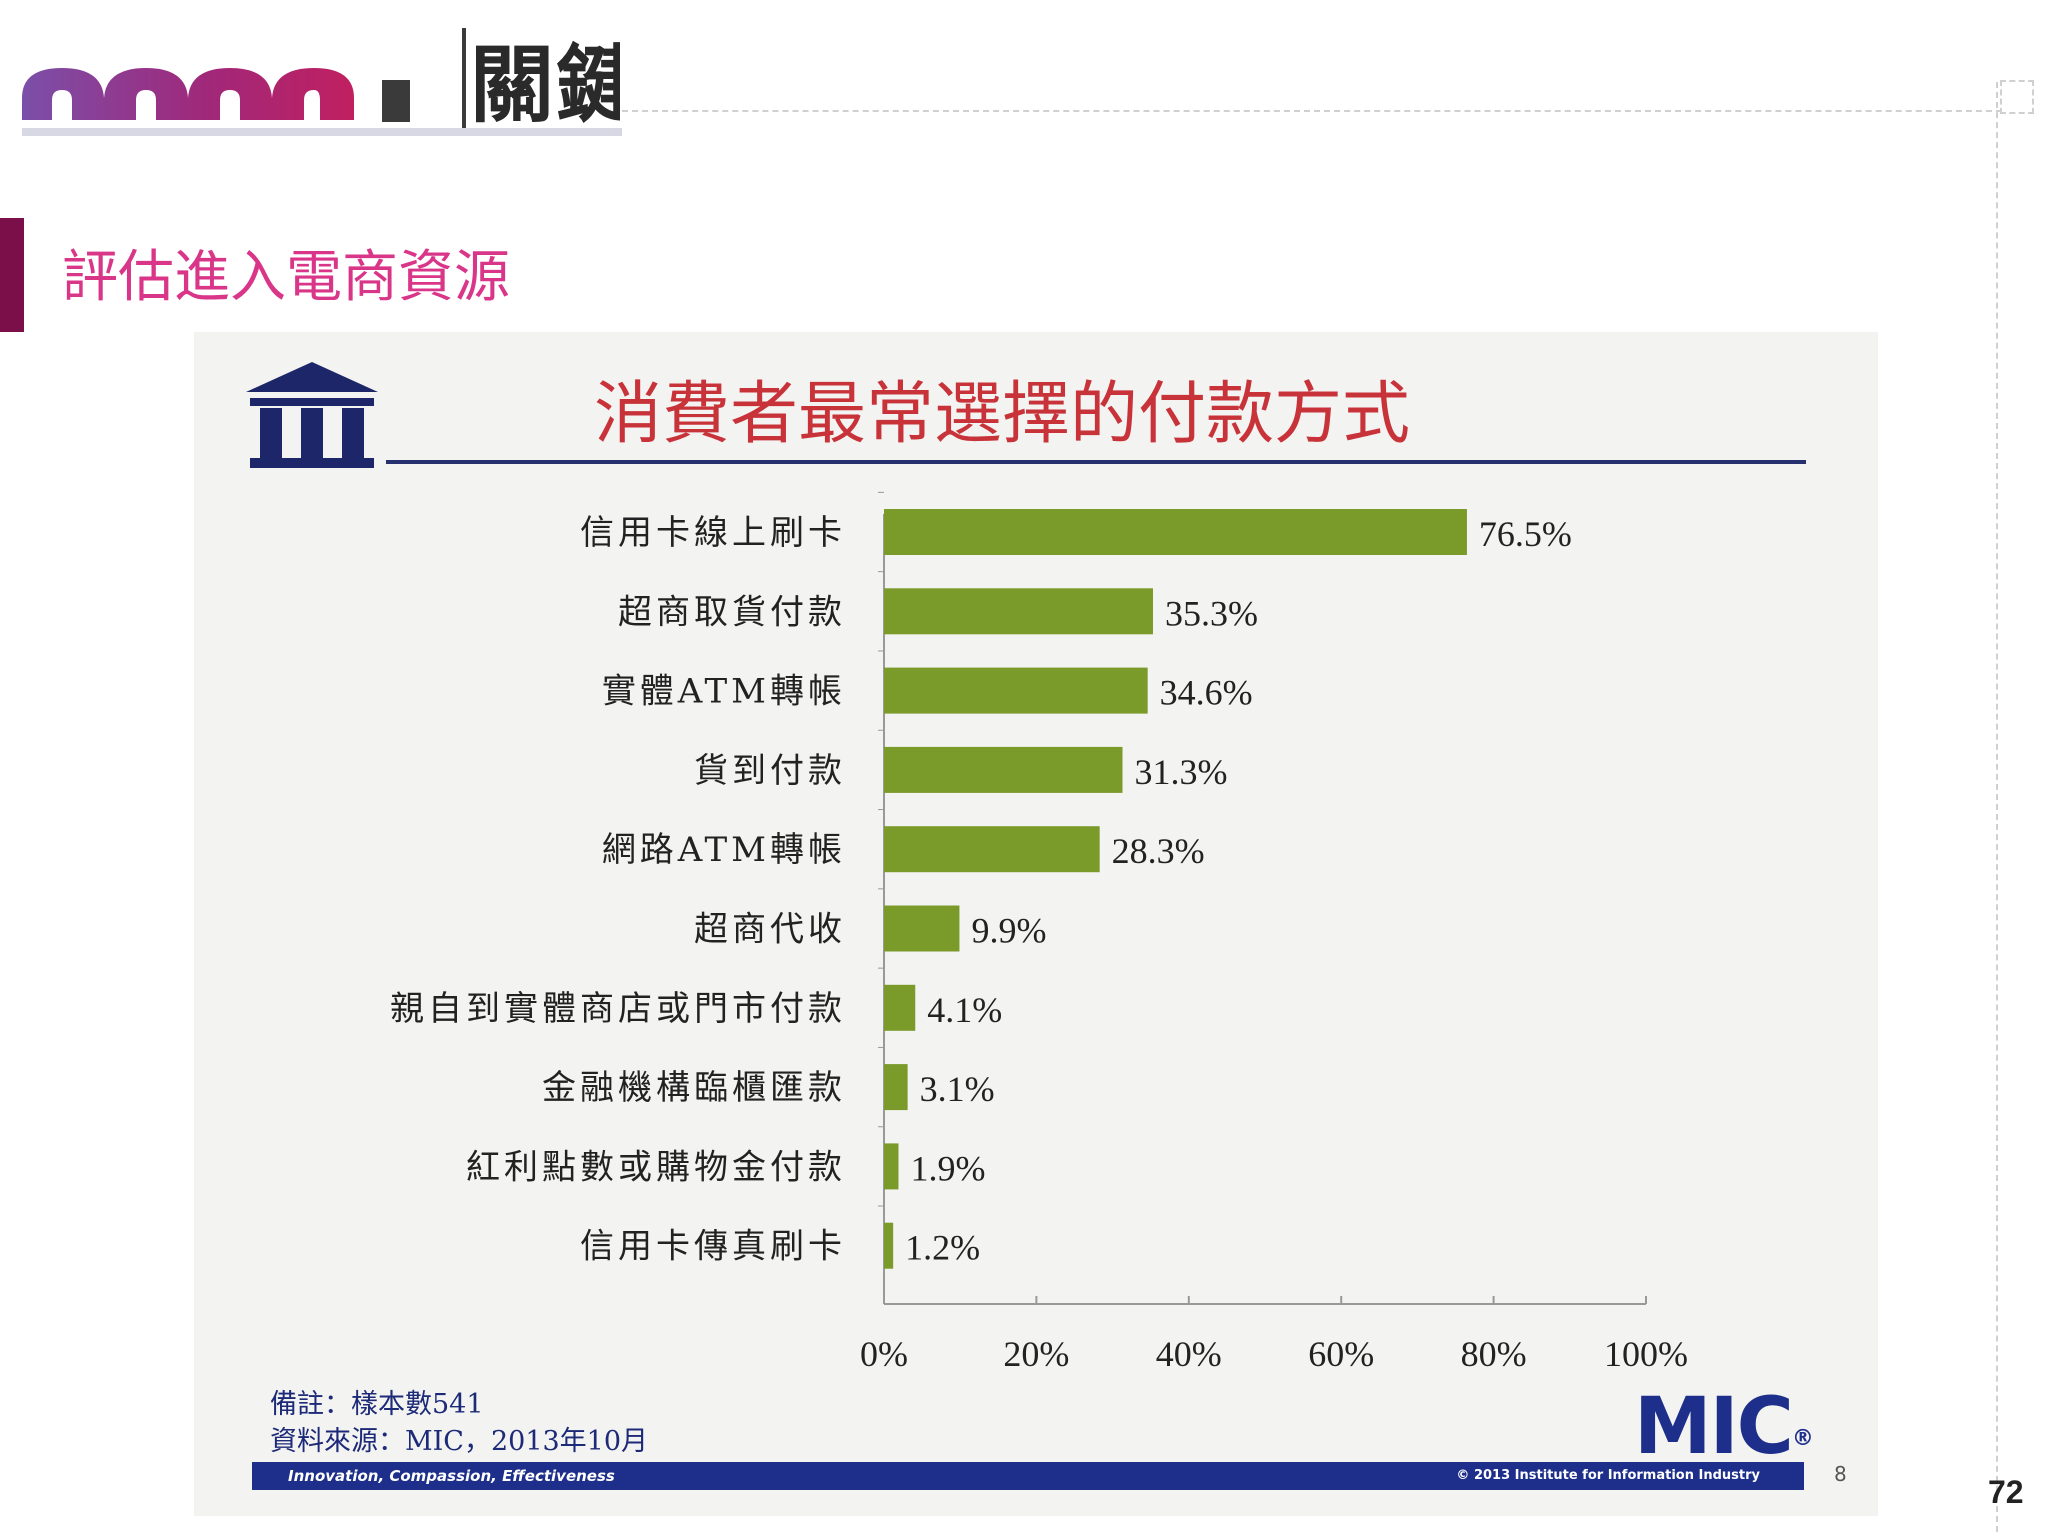 The height and width of the screenshot is (1536, 2048). What do you see at coordinates (1341, 1353) in the screenshot?
I see `x-tick-label: 60%` at bounding box center [1341, 1353].